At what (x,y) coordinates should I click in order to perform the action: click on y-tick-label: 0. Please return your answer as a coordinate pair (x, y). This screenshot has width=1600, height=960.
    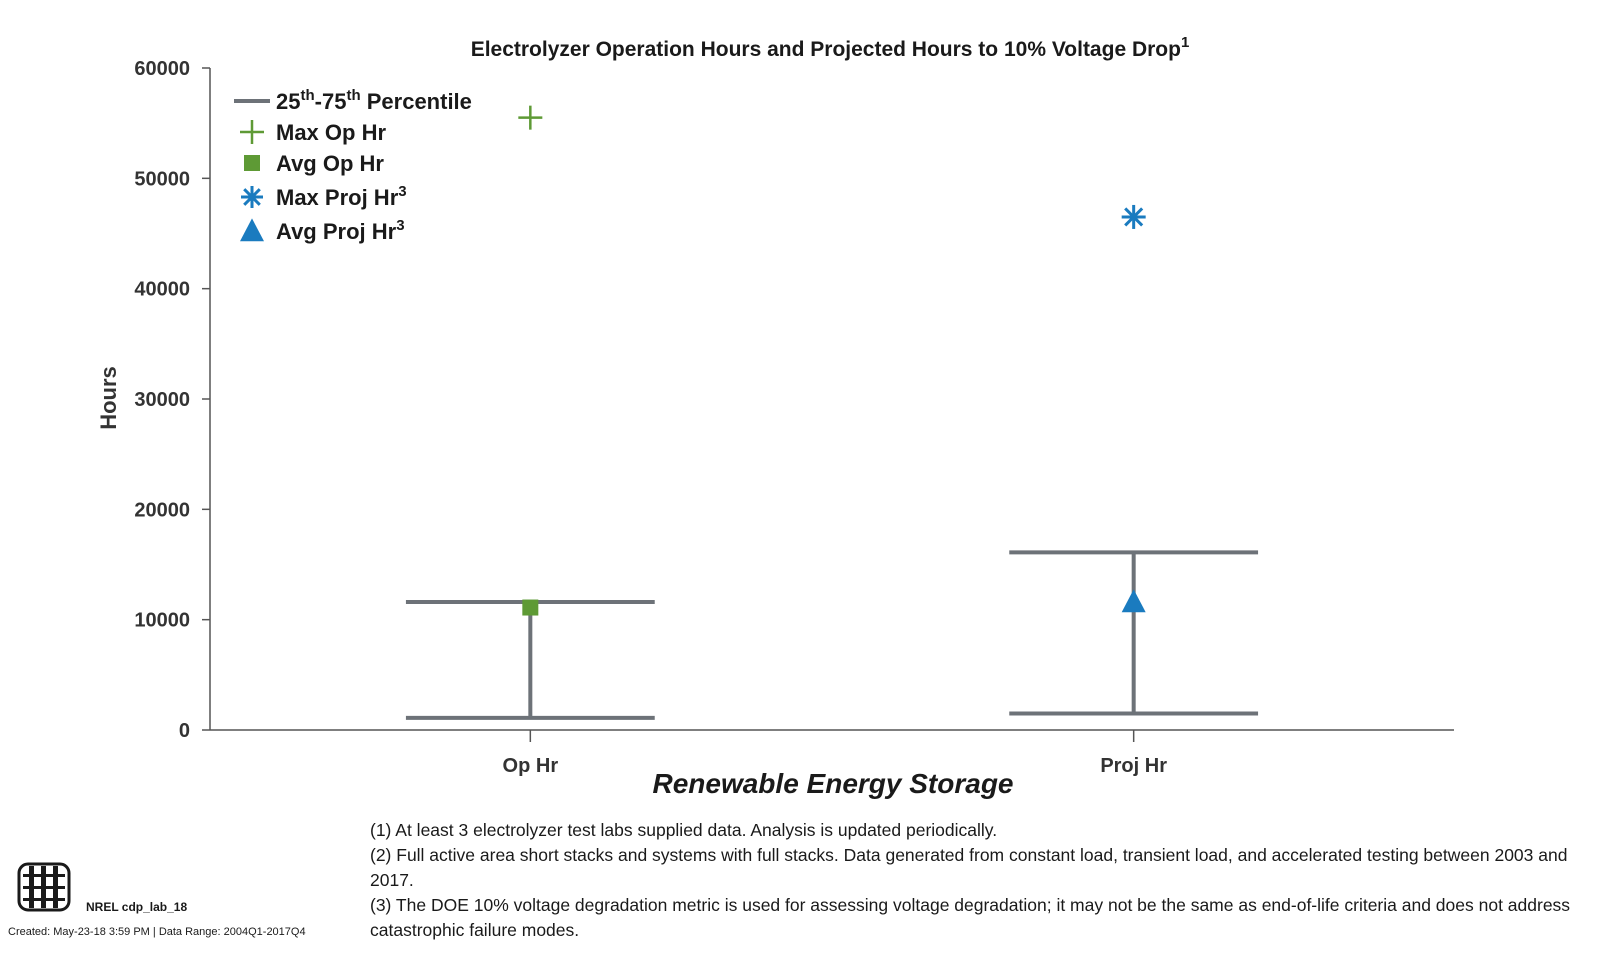
    Looking at the image, I should click on (184, 731).